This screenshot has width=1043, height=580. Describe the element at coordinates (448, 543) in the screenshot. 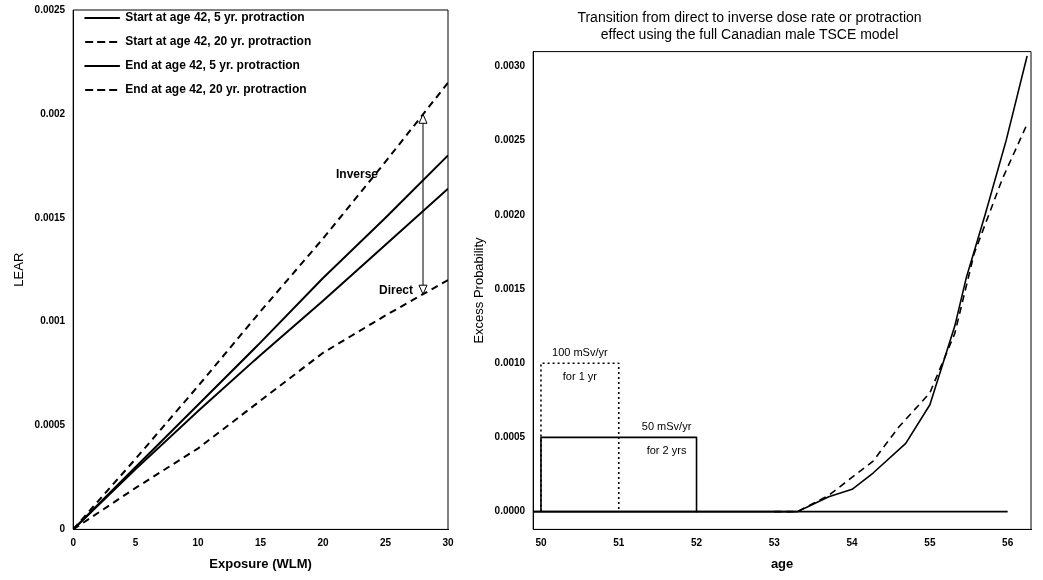

I see `x-tick-label: 30` at that location.